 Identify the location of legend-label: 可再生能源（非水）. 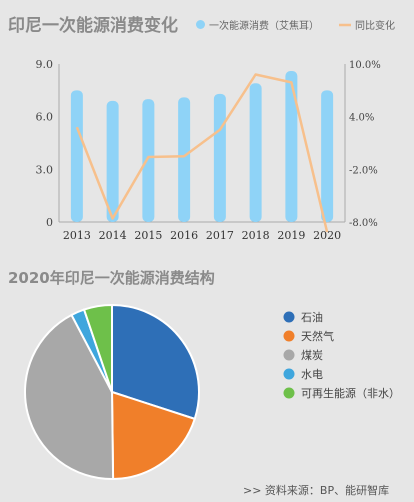
(350, 393).